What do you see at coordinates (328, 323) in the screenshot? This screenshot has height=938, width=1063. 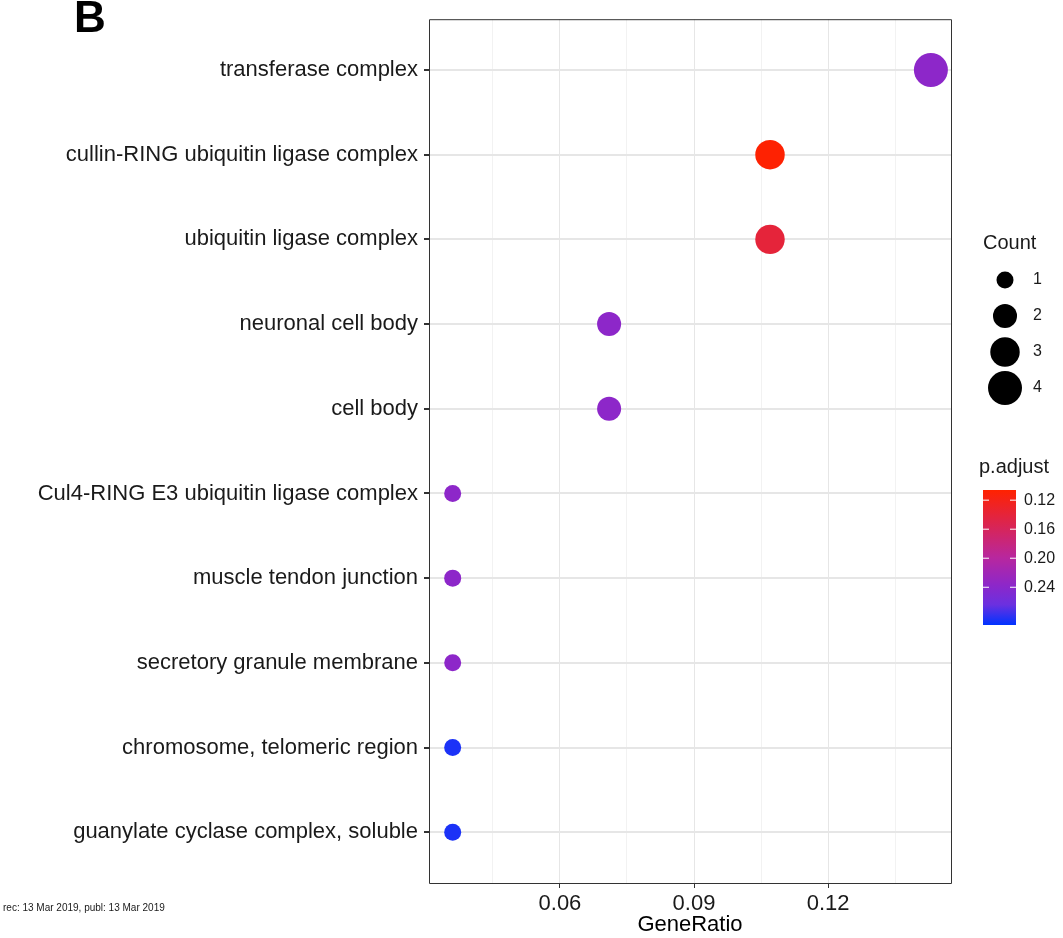 I see `y-tick-label: neuronal cell body` at bounding box center [328, 323].